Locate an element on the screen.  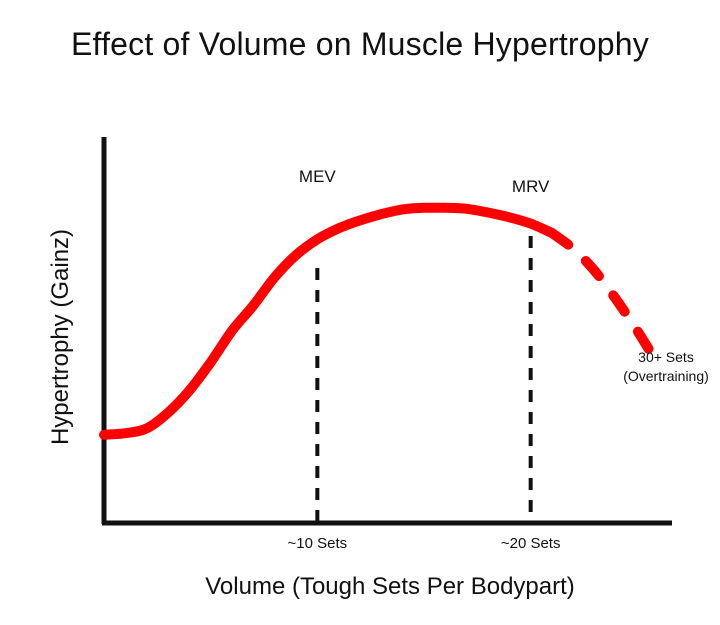
x-tick-label-1: ~20 Sets is located at coordinates (531, 543).